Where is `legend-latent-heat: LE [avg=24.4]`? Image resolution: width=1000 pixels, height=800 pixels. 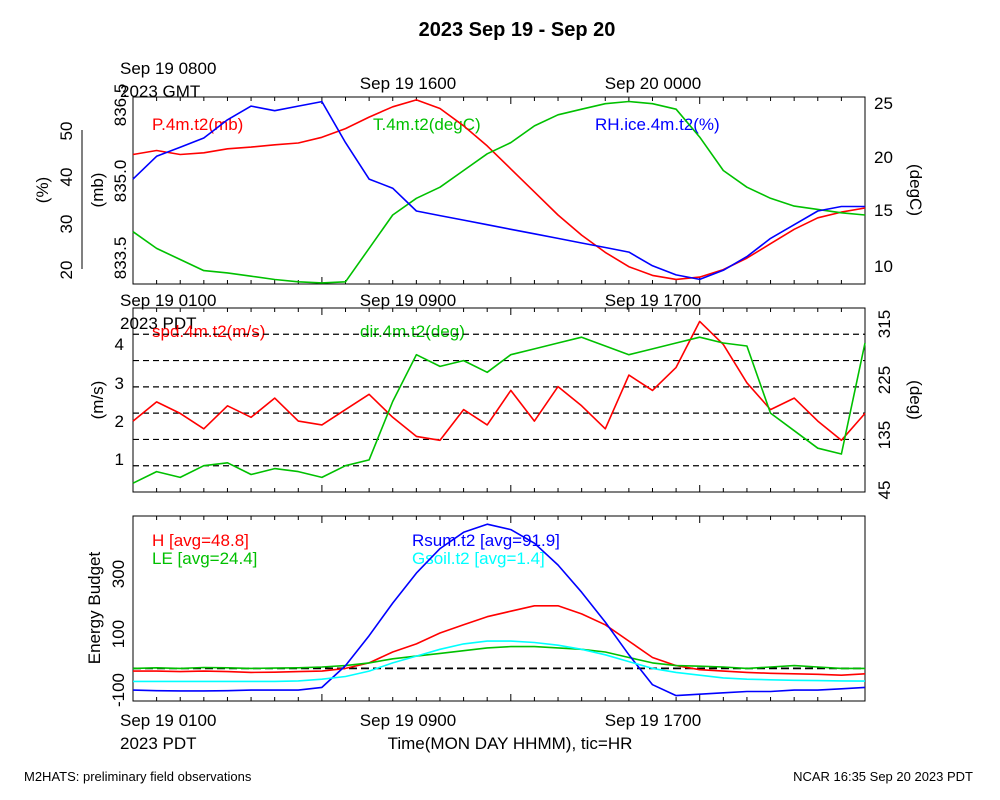 legend-latent-heat: LE [avg=24.4] is located at coordinates (204, 558).